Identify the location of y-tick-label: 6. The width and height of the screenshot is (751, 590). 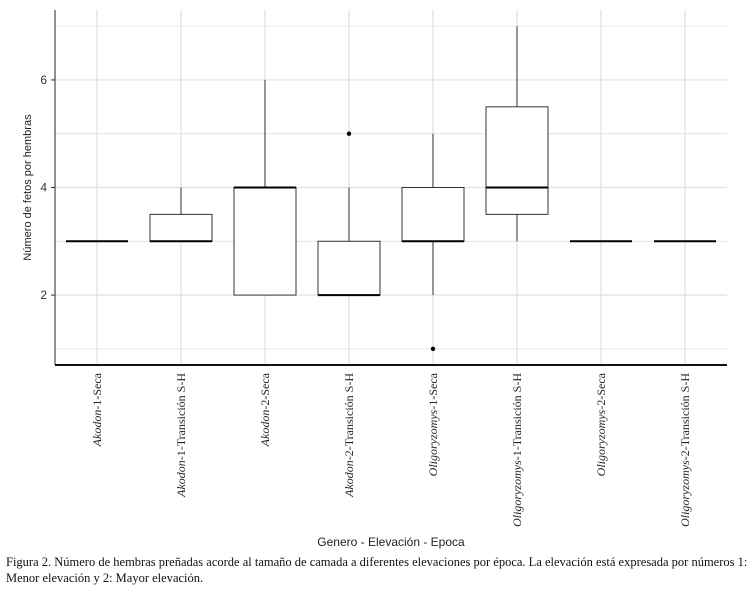
(43, 80).